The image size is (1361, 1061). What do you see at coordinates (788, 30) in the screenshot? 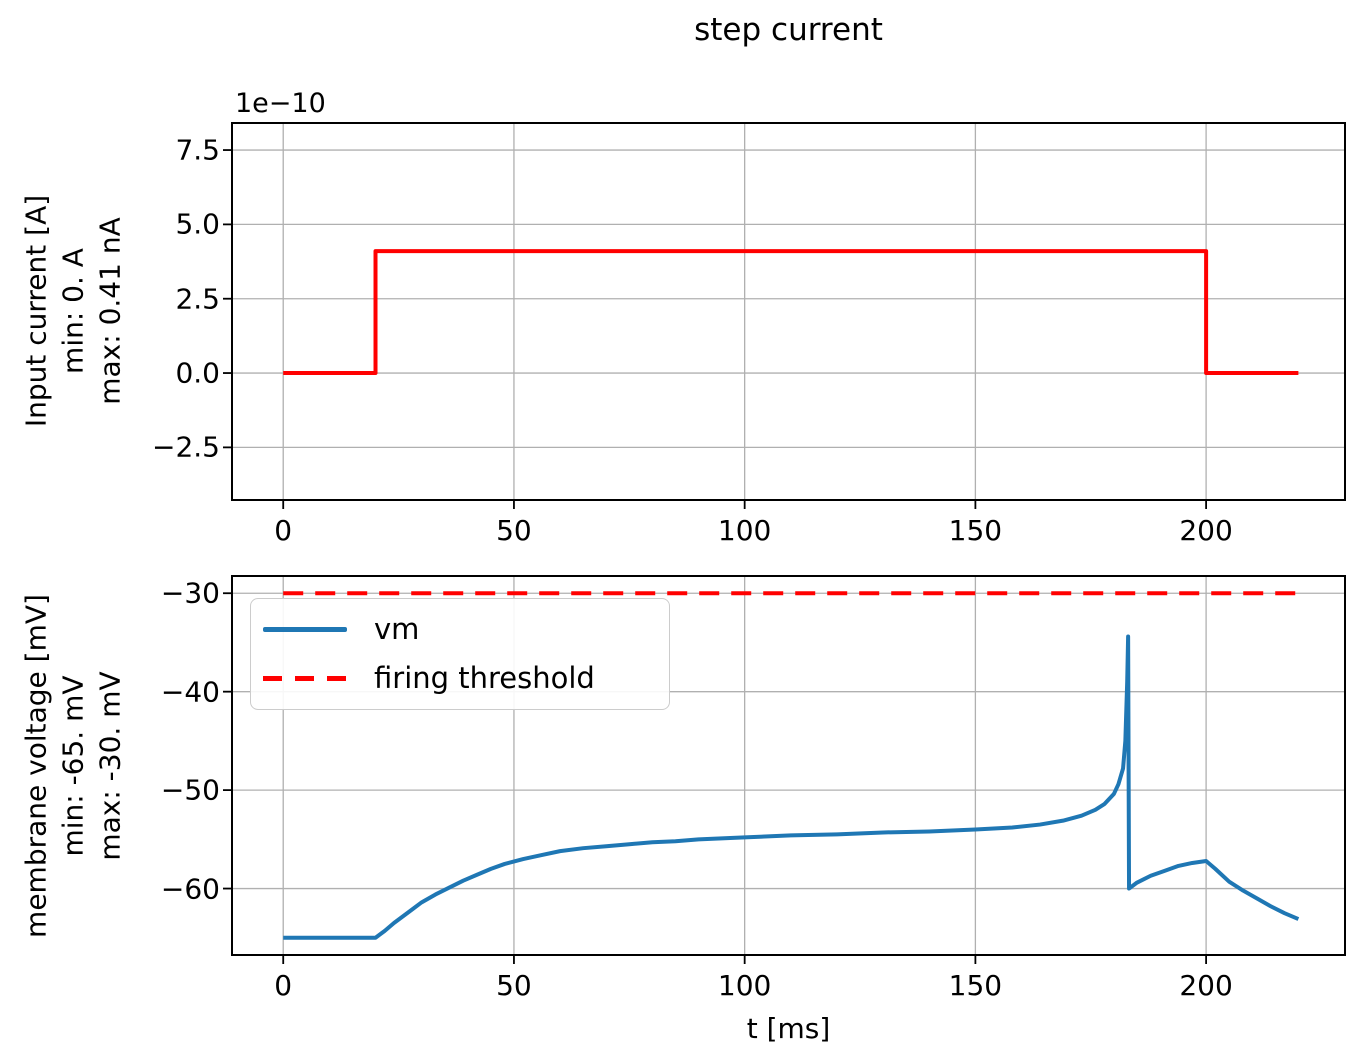
I see `figure-title: step current` at bounding box center [788, 30].